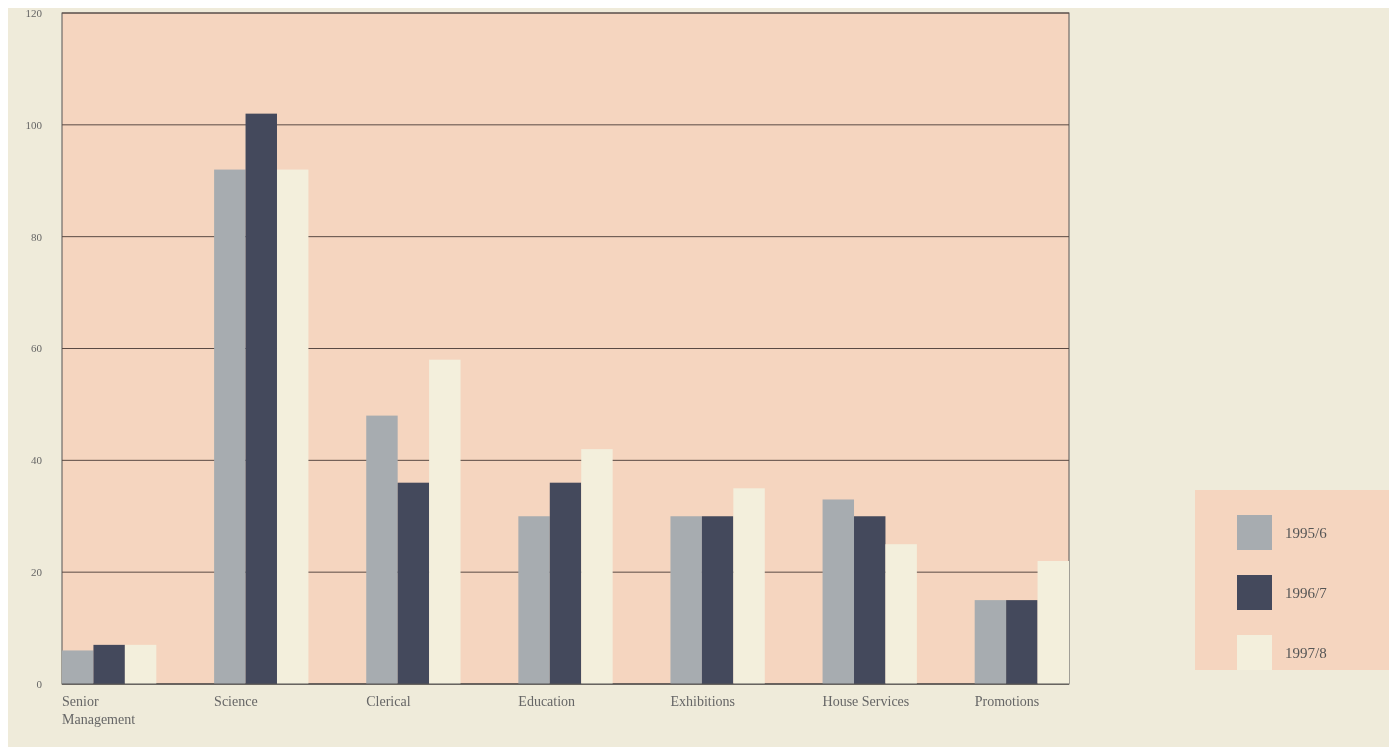  What do you see at coordinates (99, 710) in the screenshot?
I see `x-tick-label: Senior Management` at bounding box center [99, 710].